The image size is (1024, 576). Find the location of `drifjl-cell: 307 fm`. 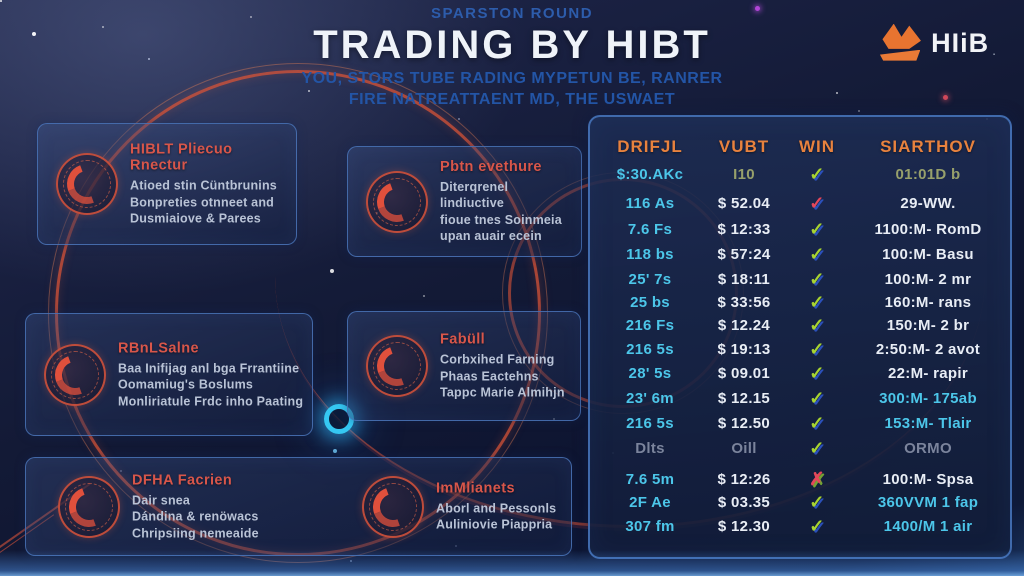

drifjl-cell: 307 fm is located at coordinates (650, 526).